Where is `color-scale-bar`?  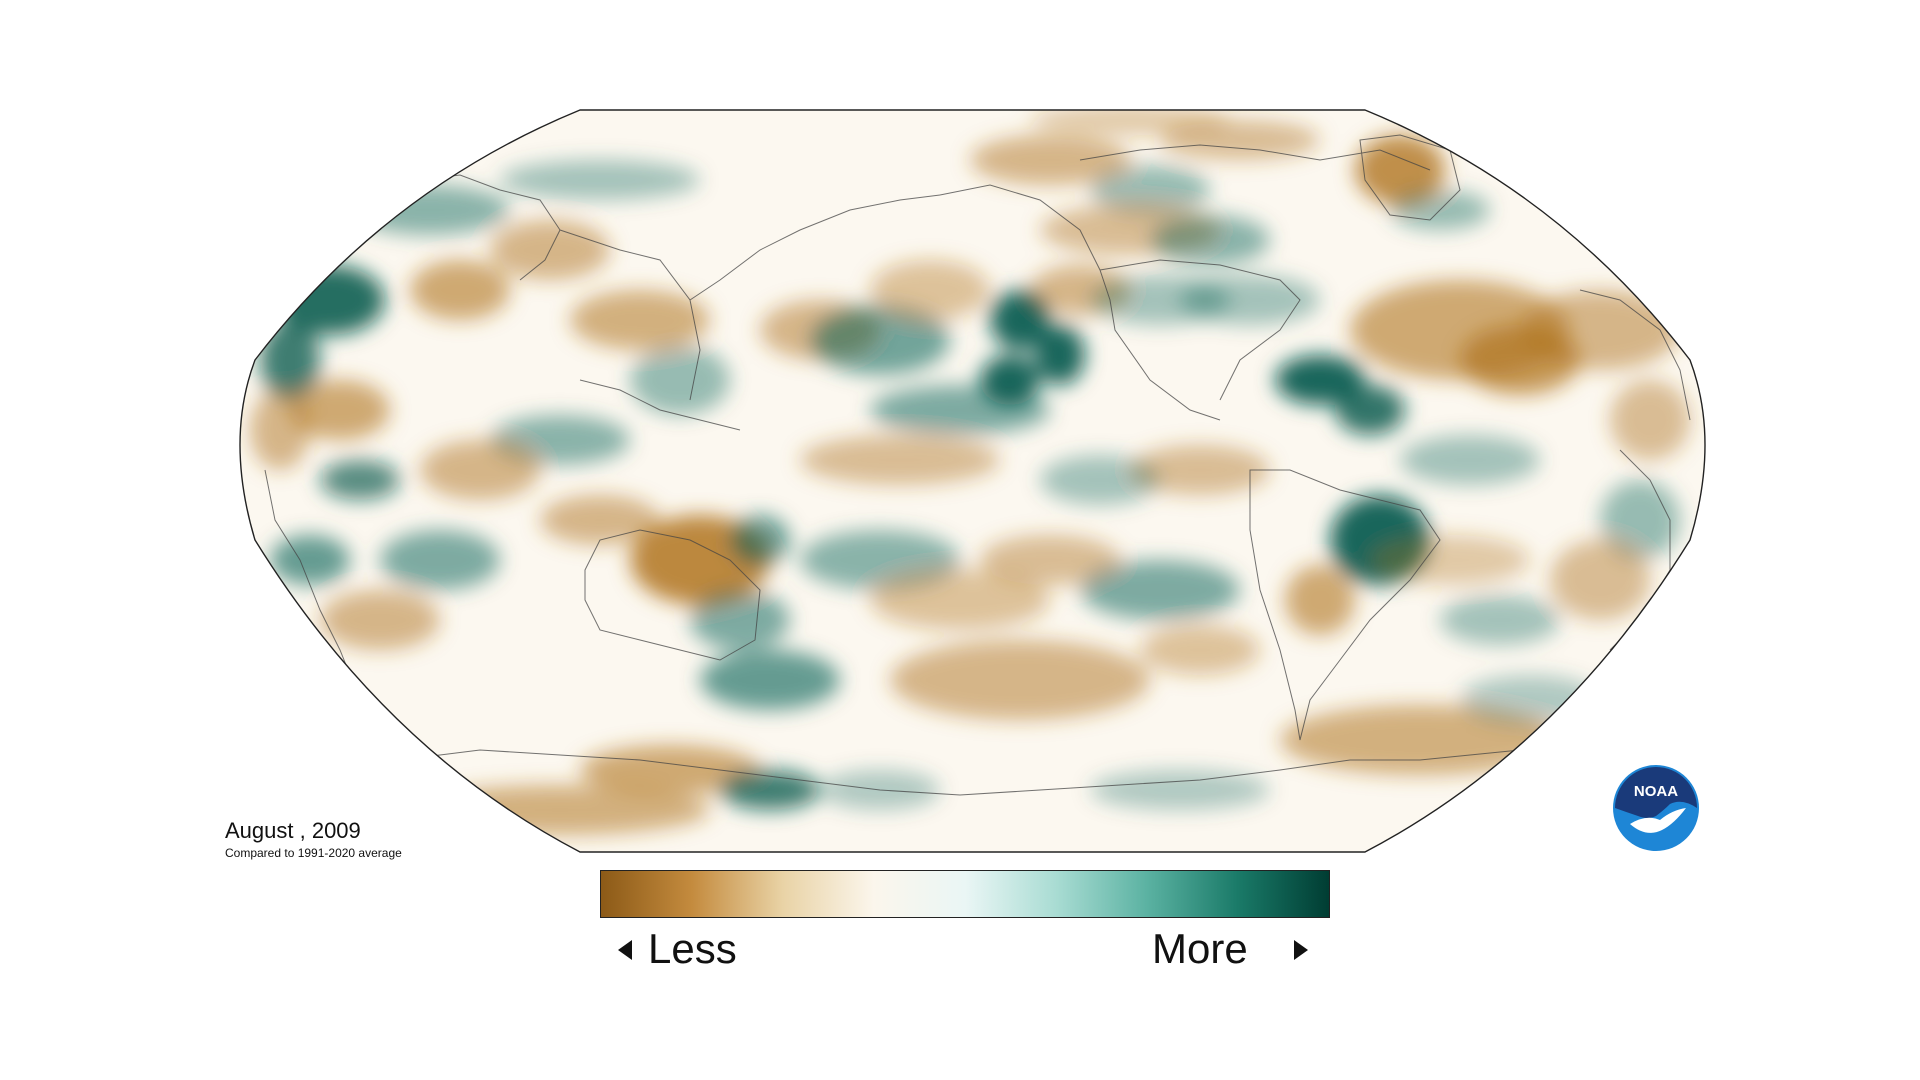 color-scale-bar is located at coordinates (965, 894).